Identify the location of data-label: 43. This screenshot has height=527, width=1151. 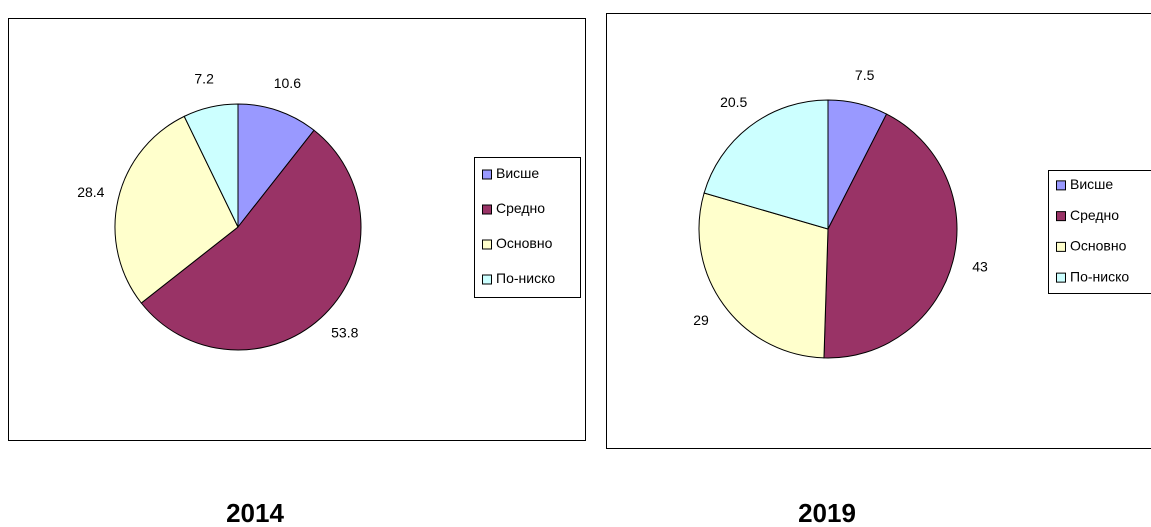
(980, 267).